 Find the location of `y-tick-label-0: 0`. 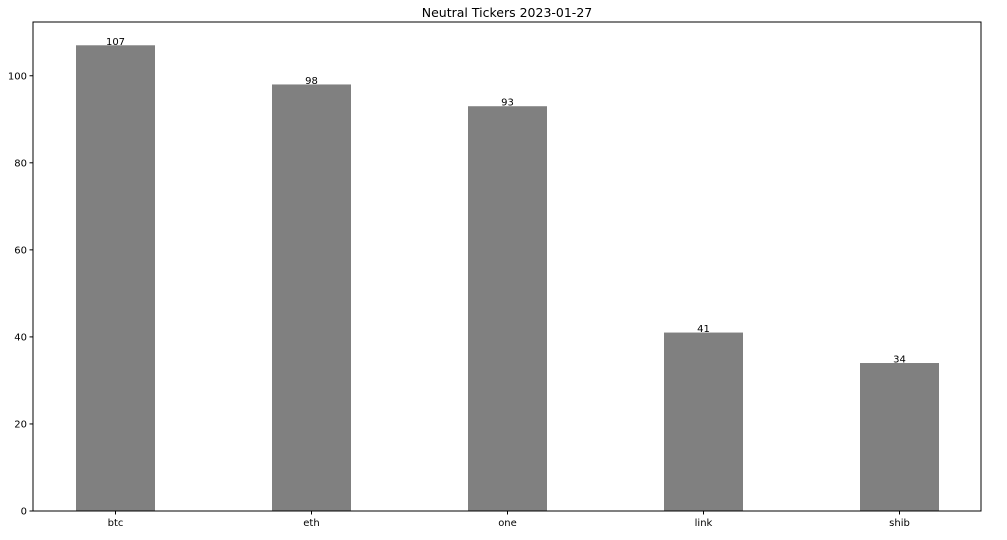

y-tick-label-0: 0 is located at coordinates (24, 512).